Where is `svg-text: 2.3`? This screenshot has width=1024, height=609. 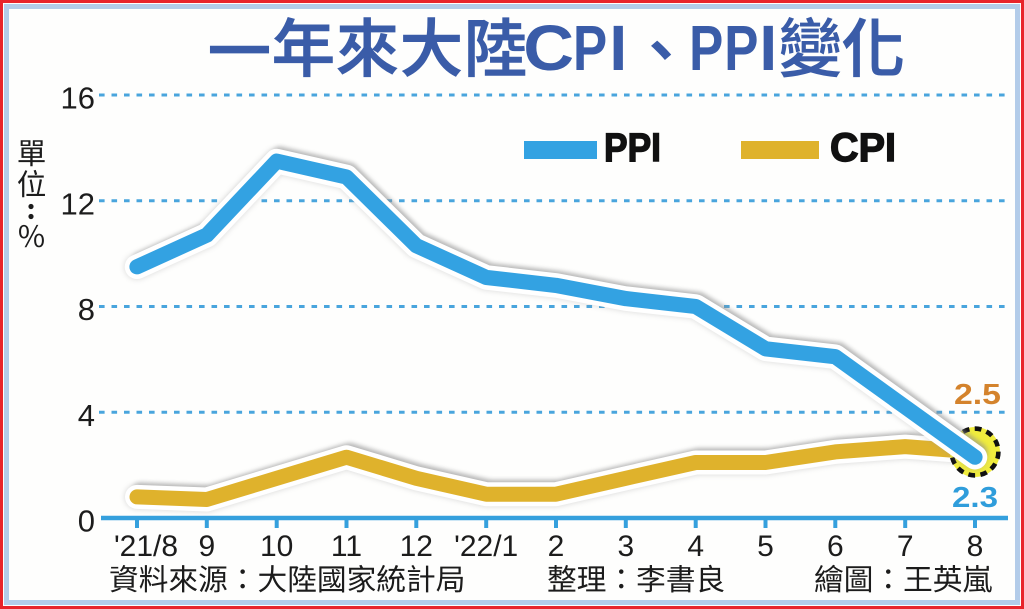
svg-text: 2.3 is located at coordinates (975, 498).